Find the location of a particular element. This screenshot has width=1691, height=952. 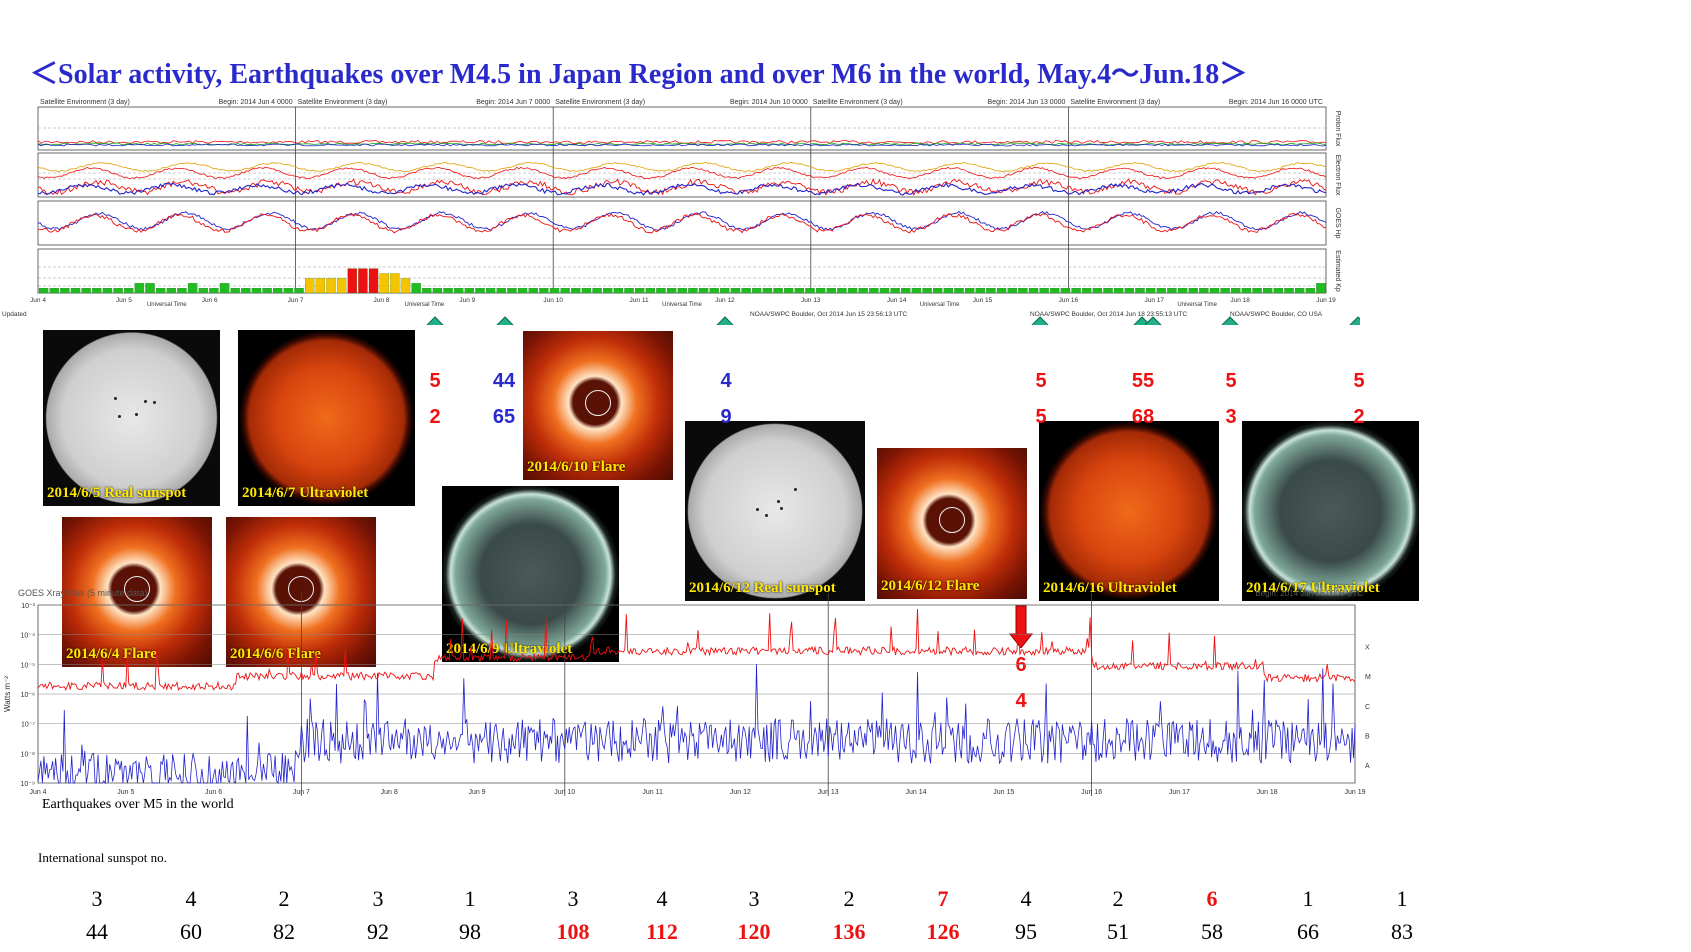

occulter-circle-icon is located at coordinates (137, 589).